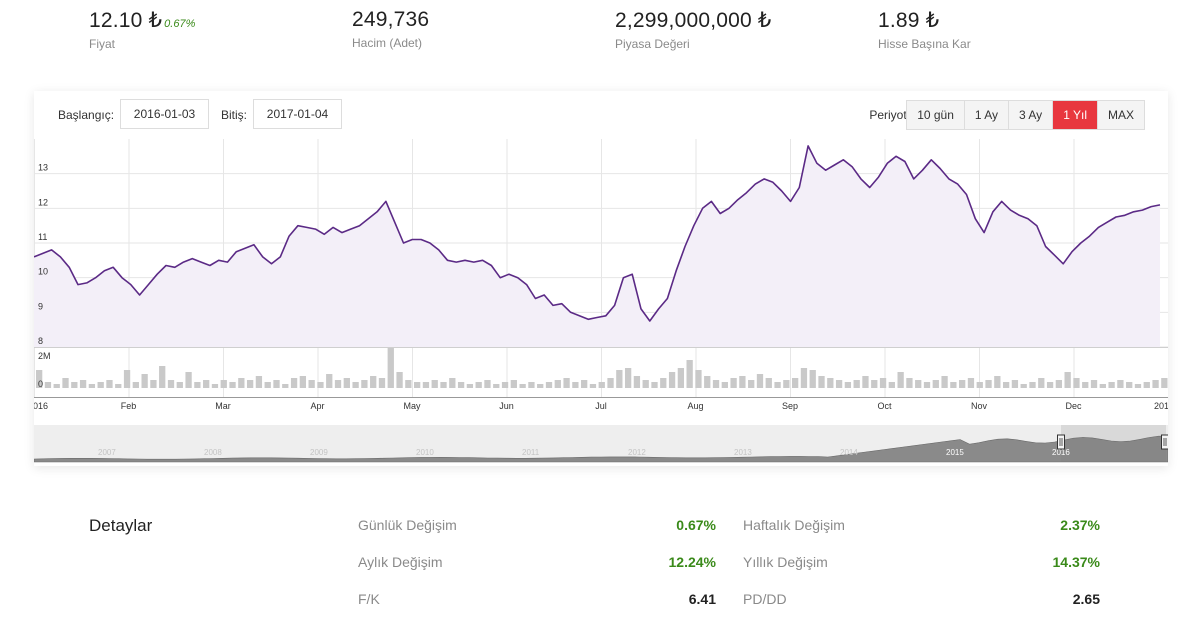 The height and width of the screenshot is (622, 1200). Describe the element at coordinates (1076, 562) in the screenshot. I see `yearly-change-value: 14.37%` at that location.